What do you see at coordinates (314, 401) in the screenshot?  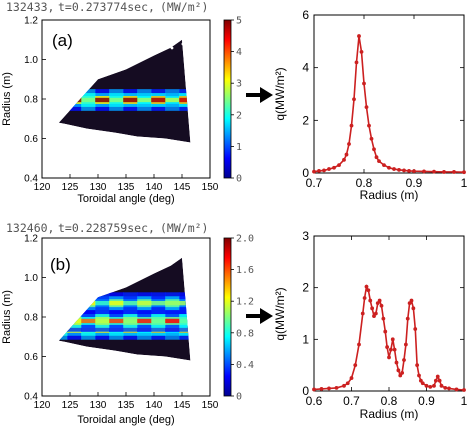 I see `x-tick-label: 0.6` at bounding box center [314, 401].